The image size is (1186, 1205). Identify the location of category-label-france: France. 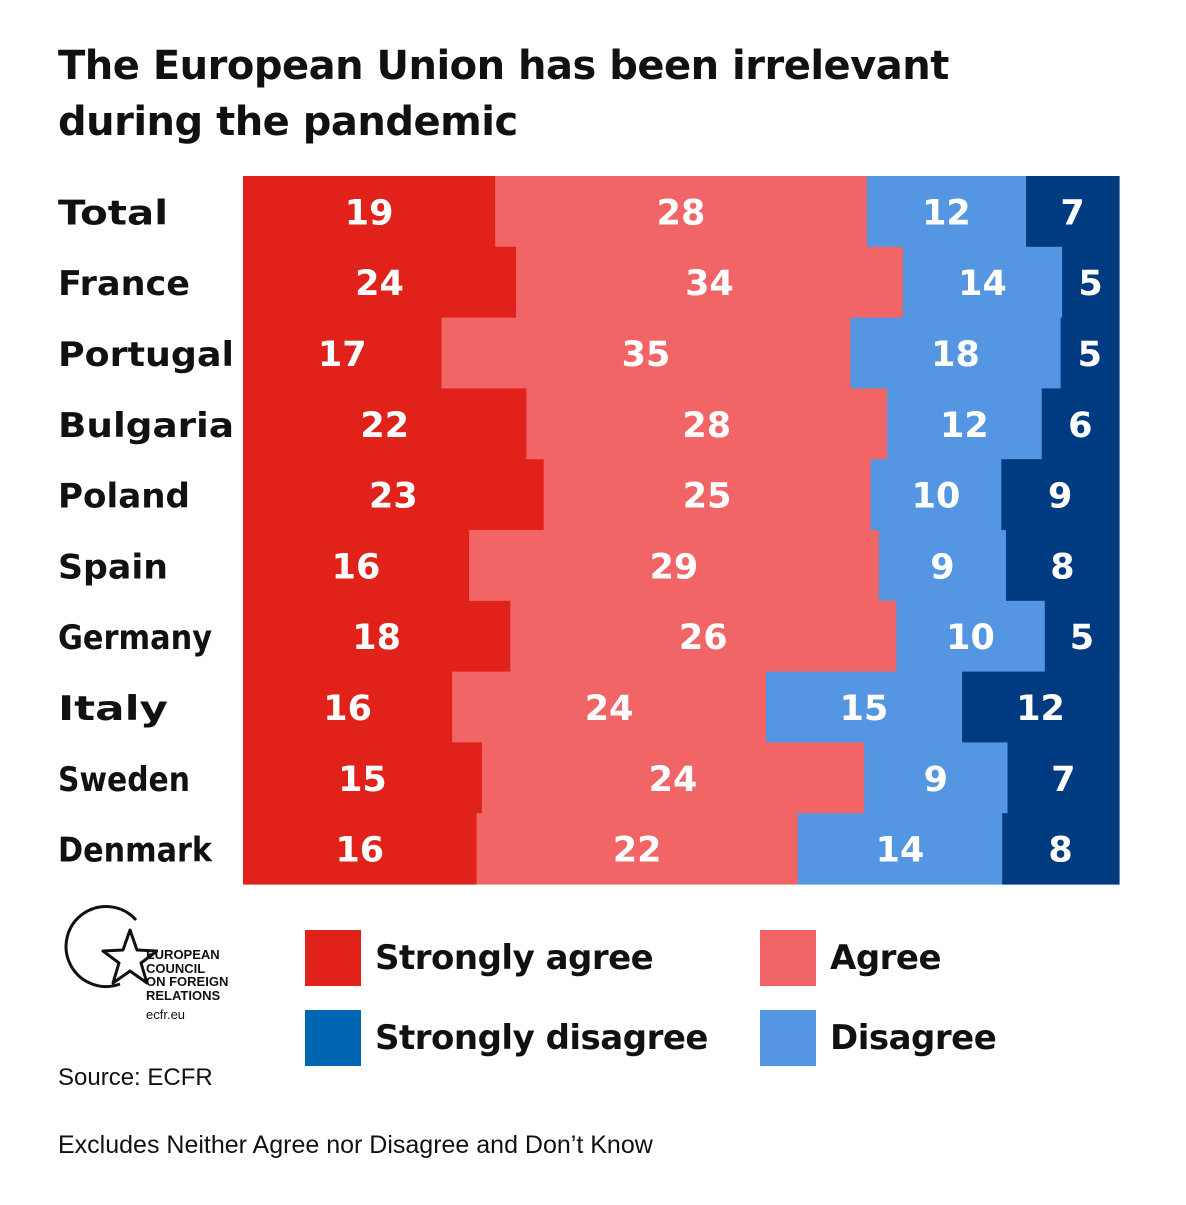
(124, 284).